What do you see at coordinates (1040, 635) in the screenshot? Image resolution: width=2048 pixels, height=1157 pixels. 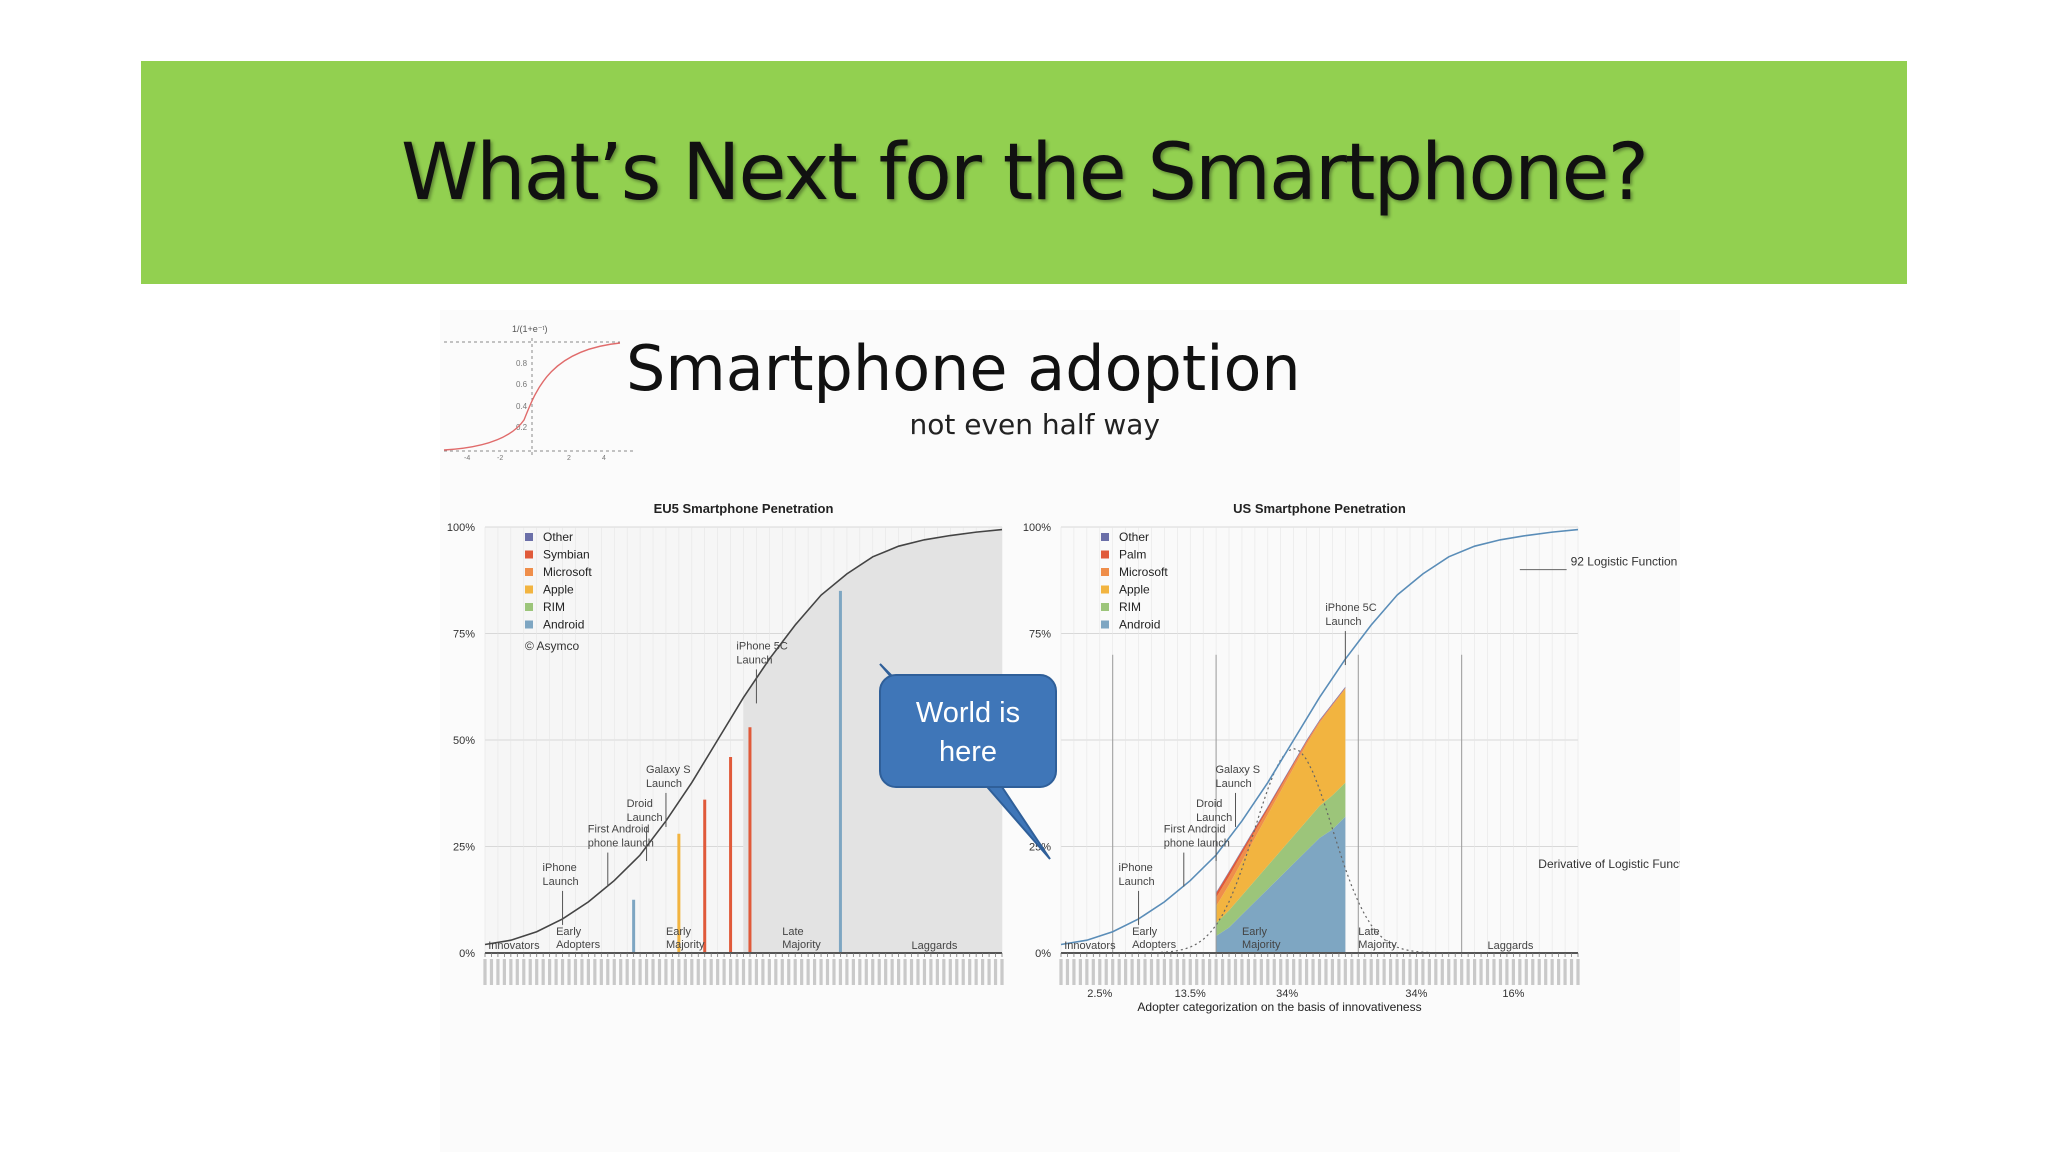 I see `y-tick-label: 75%` at bounding box center [1040, 635].